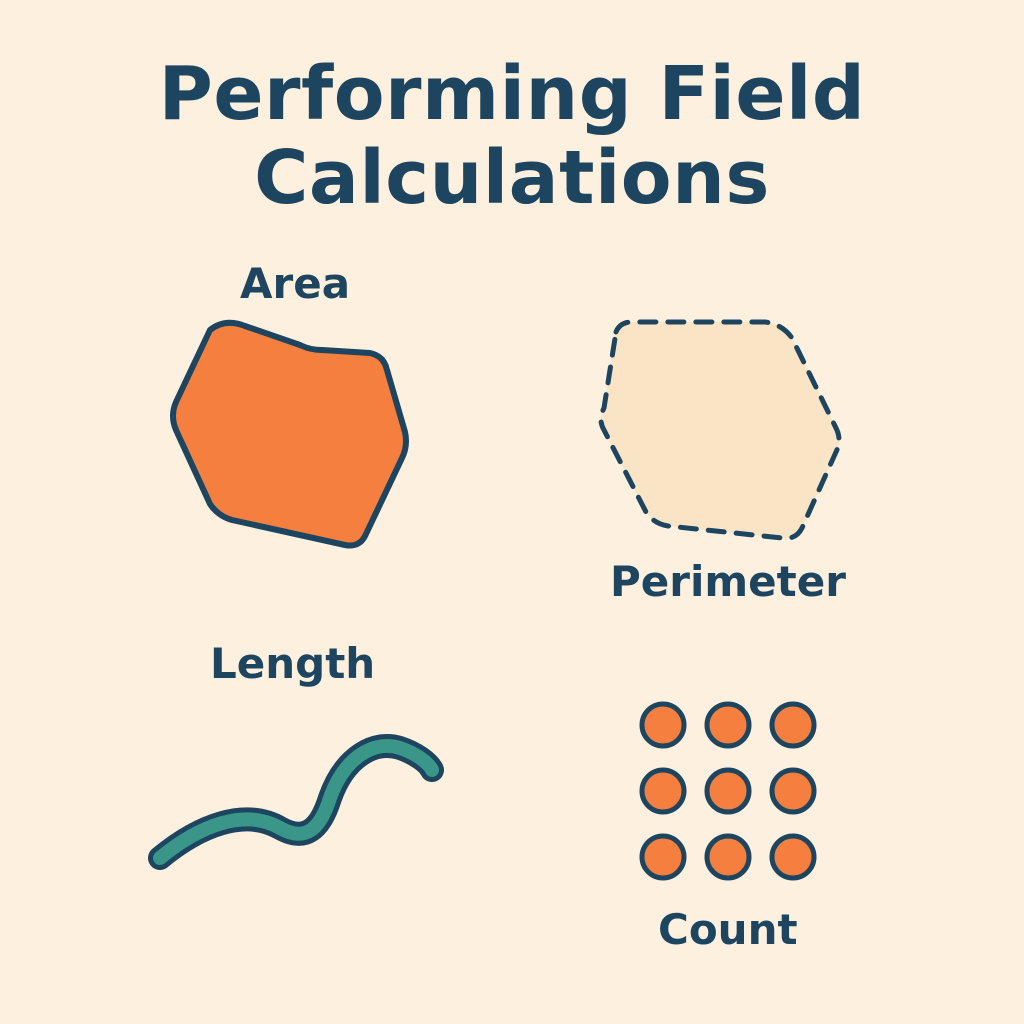 Image resolution: width=1024 pixels, height=1024 pixels. Describe the element at coordinates (728, 581) in the screenshot. I see `perimeter-label: Perimeter` at that location.